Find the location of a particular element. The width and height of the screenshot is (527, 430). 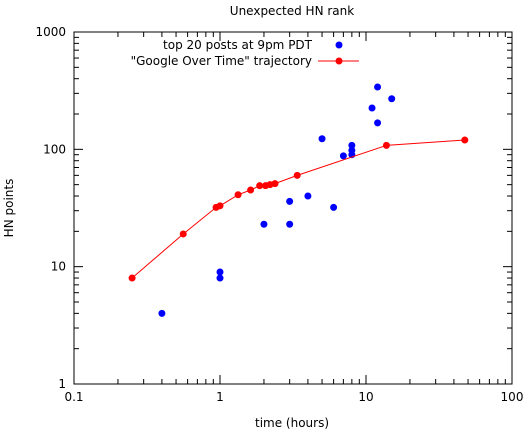

y-tick-label: 100 is located at coordinates (54, 149).